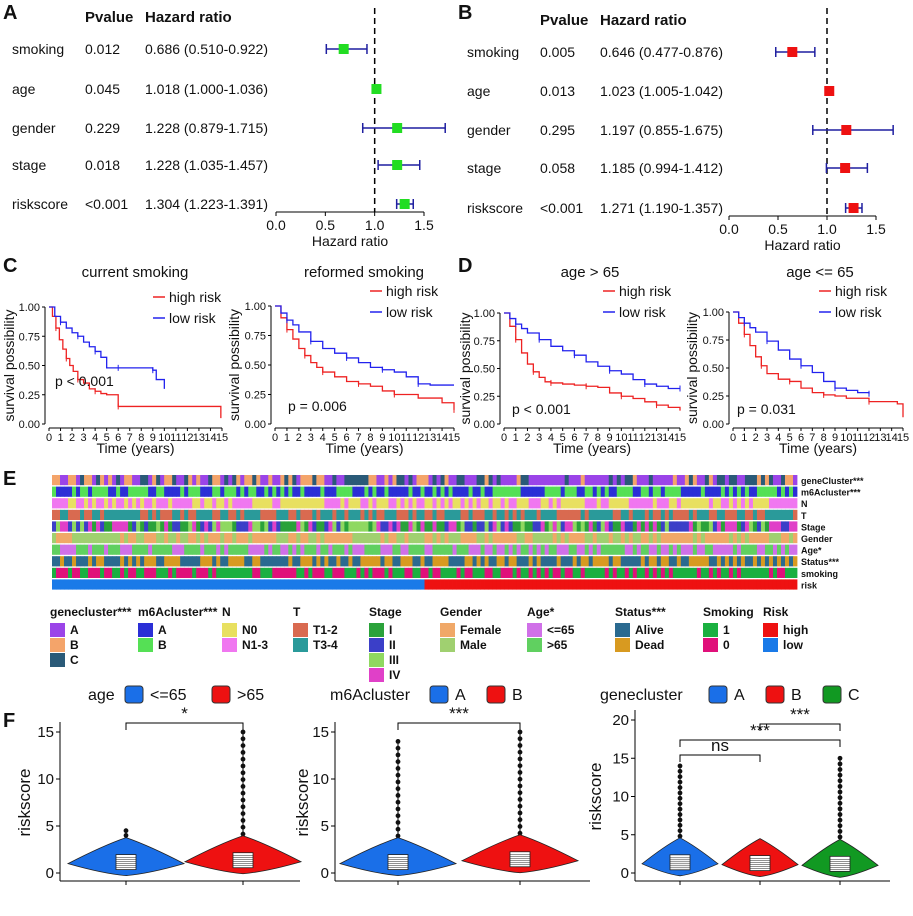 This screenshot has height=916, width=913. What do you see at coordinates (739, 695) in the screenshot?
I see `violin-legend-label: A` at bounding box center [739, 695].